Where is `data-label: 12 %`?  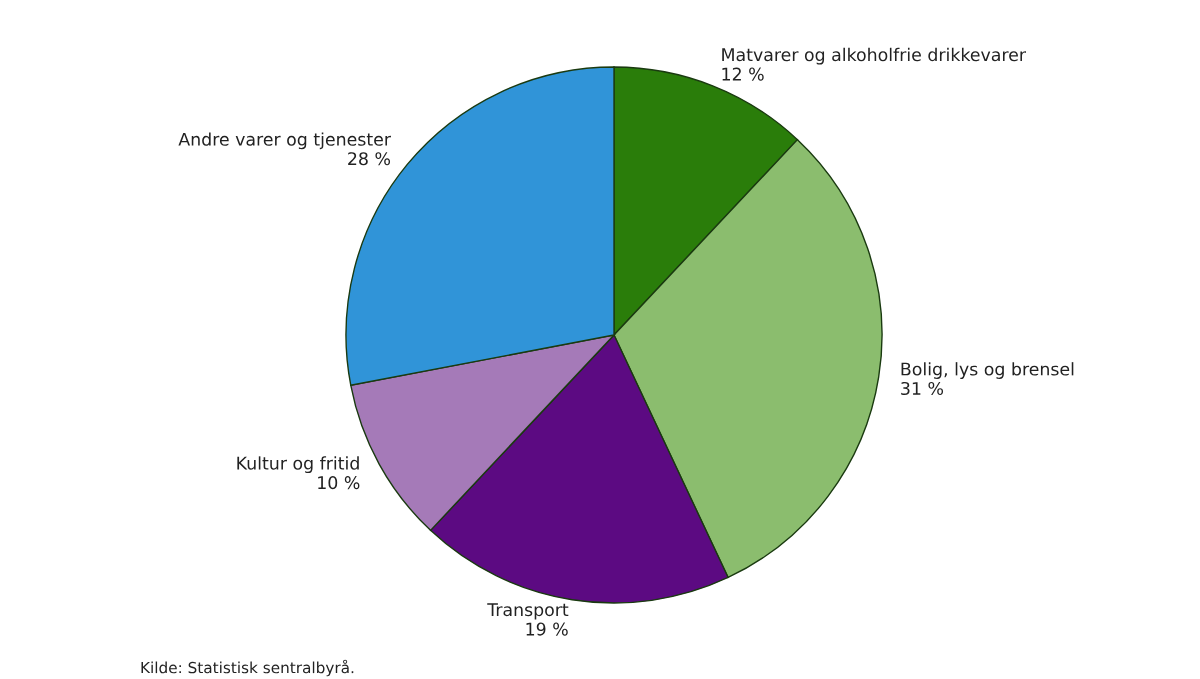 data-label: 12 % is located at coordinates (743, 74).